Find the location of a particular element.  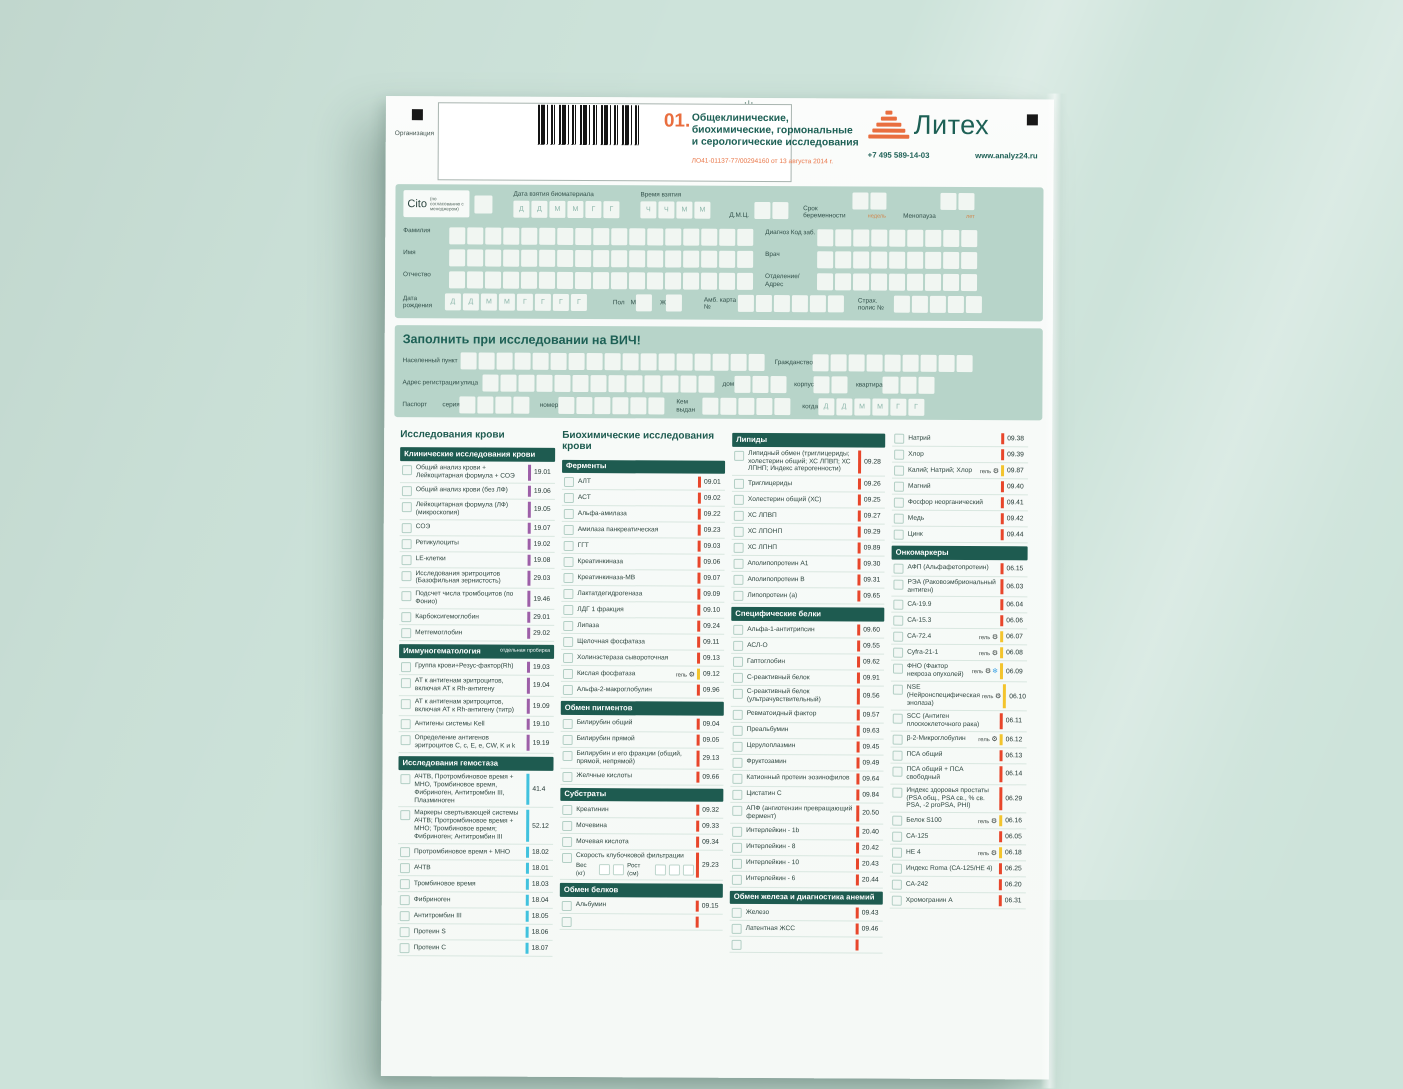

female-checkbox is located at coordinates (674, 303).